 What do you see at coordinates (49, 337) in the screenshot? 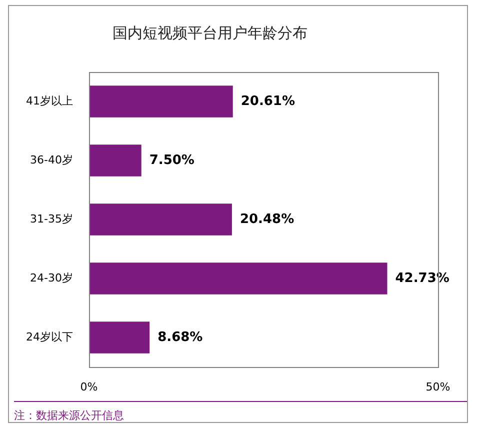
I see `y-tick-label: 24岁以下` at bounding box center [49, 337].